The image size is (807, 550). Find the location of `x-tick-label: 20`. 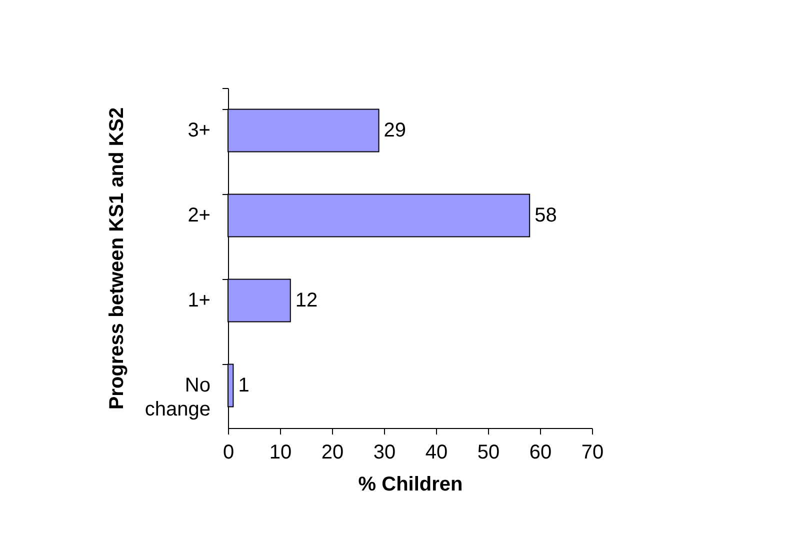

x-tick-label: 20 is located at coordinates (332, 453).